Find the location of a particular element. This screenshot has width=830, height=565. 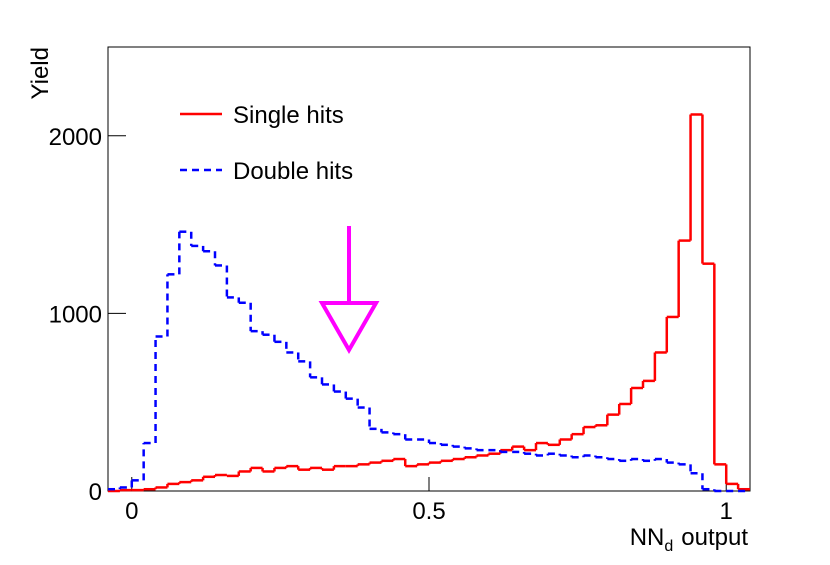

legend-label: Single hits is located at coordinates (288, 115).